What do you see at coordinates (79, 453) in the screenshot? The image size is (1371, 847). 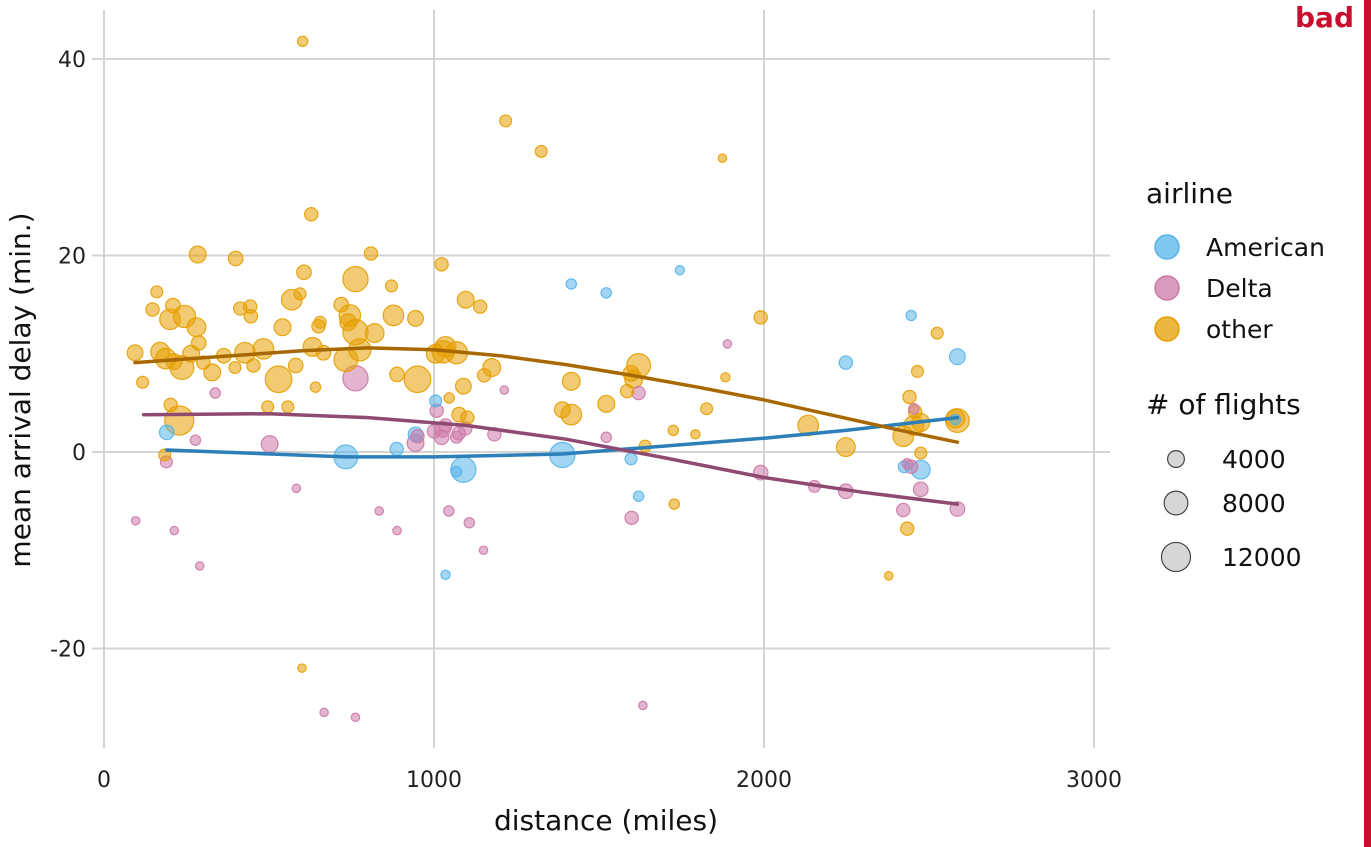 I see `y-tick-label: 0` at bounding box center [79, 453].